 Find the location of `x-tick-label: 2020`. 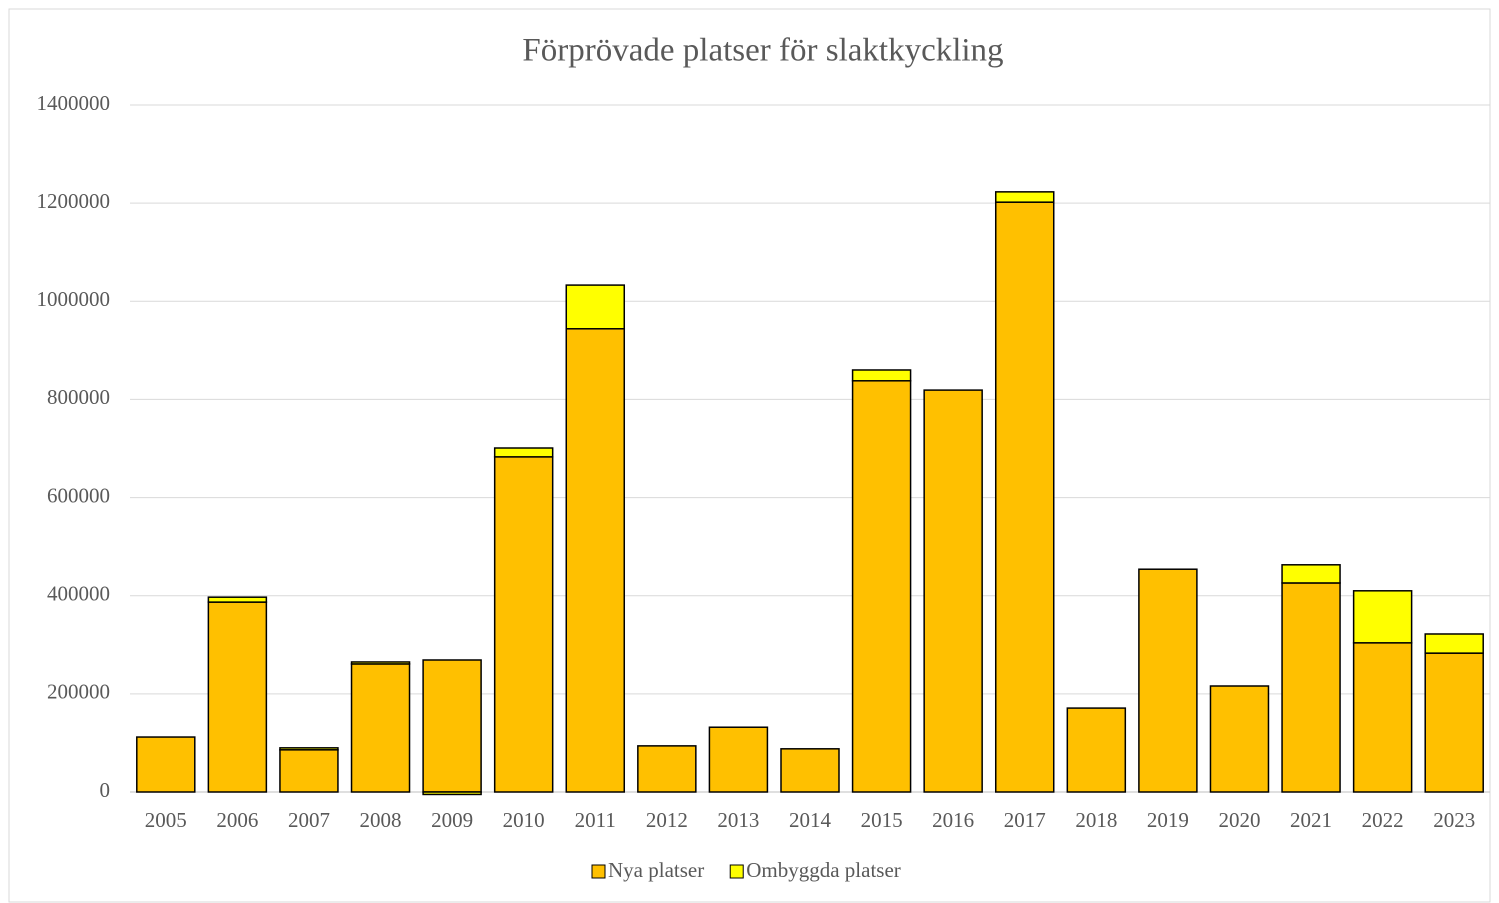

x-tick-label: 2020 is located at coordinates (1239, 820).